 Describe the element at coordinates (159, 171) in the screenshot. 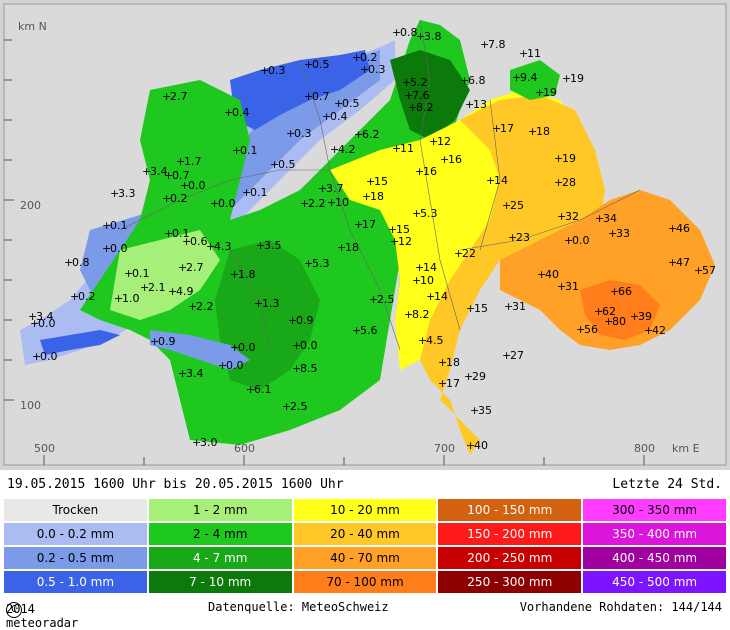

I see `station-value: 3.4` at that location.